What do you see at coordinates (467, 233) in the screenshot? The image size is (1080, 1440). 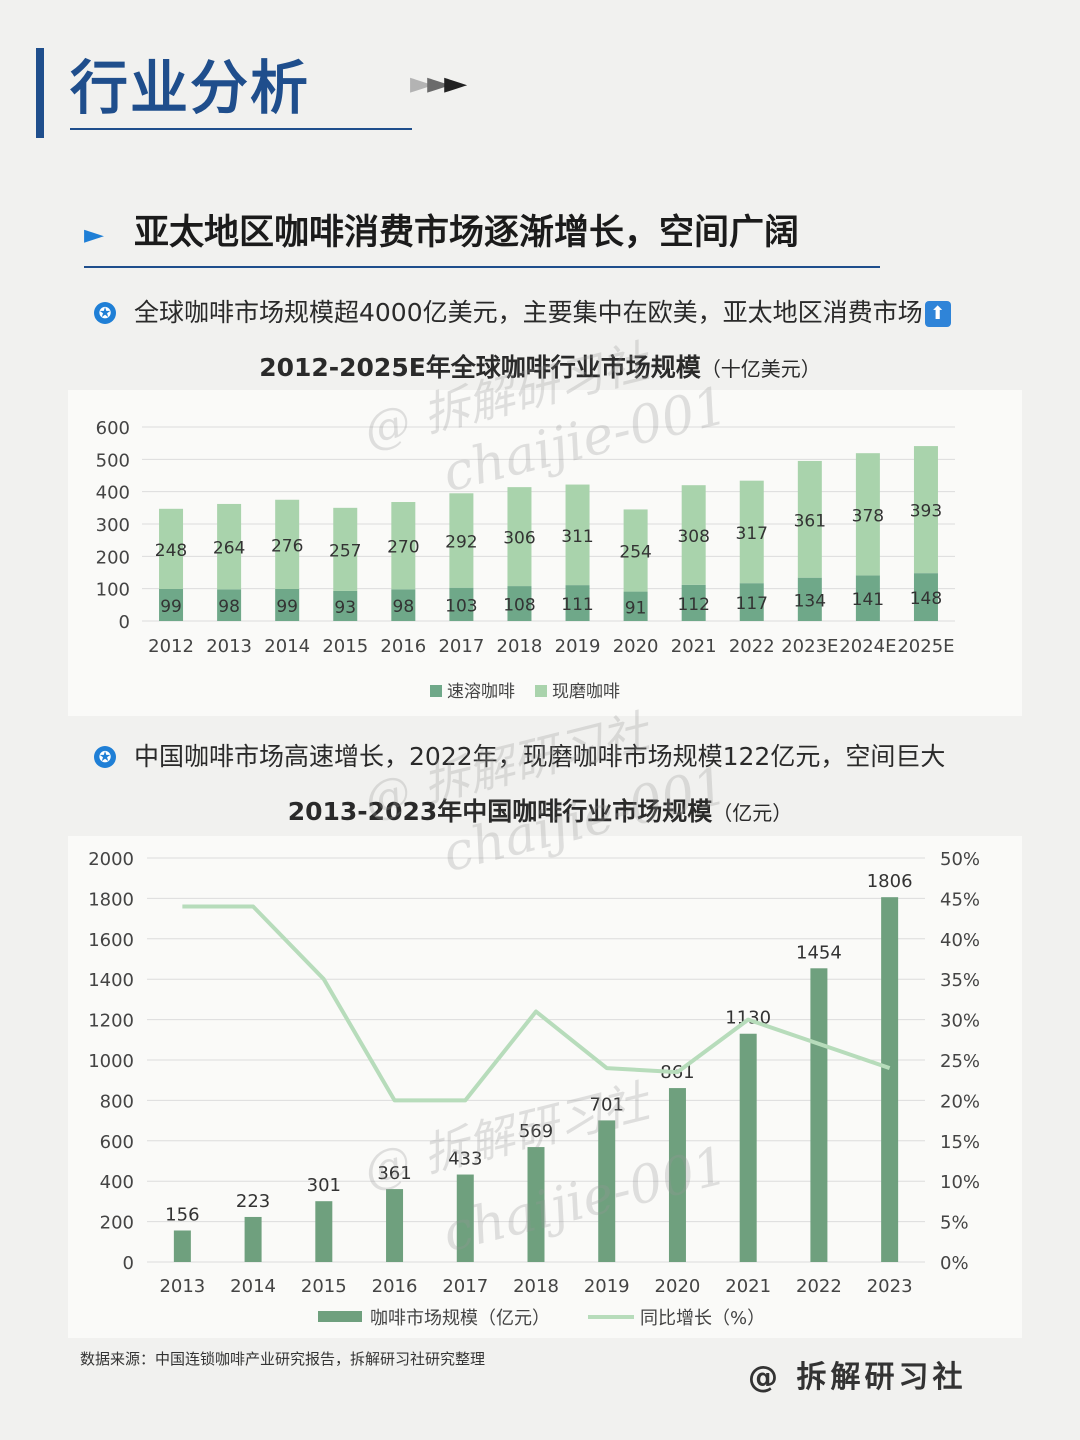 I see `section-heading: 亚太地区咖啡消费市场逐渐增长，空间广阔` at bounding box center [467, 233].